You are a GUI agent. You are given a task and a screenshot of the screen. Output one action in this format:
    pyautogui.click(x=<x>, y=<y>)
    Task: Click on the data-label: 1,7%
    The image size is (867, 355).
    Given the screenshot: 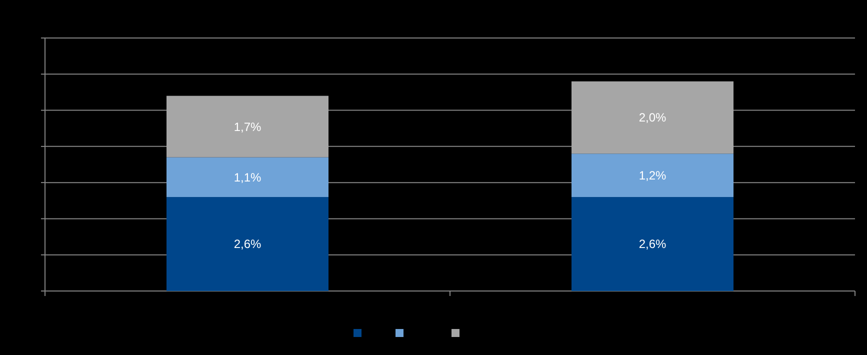 What is the action you would take?
    pyautogui.click(x=248, y=127)
    